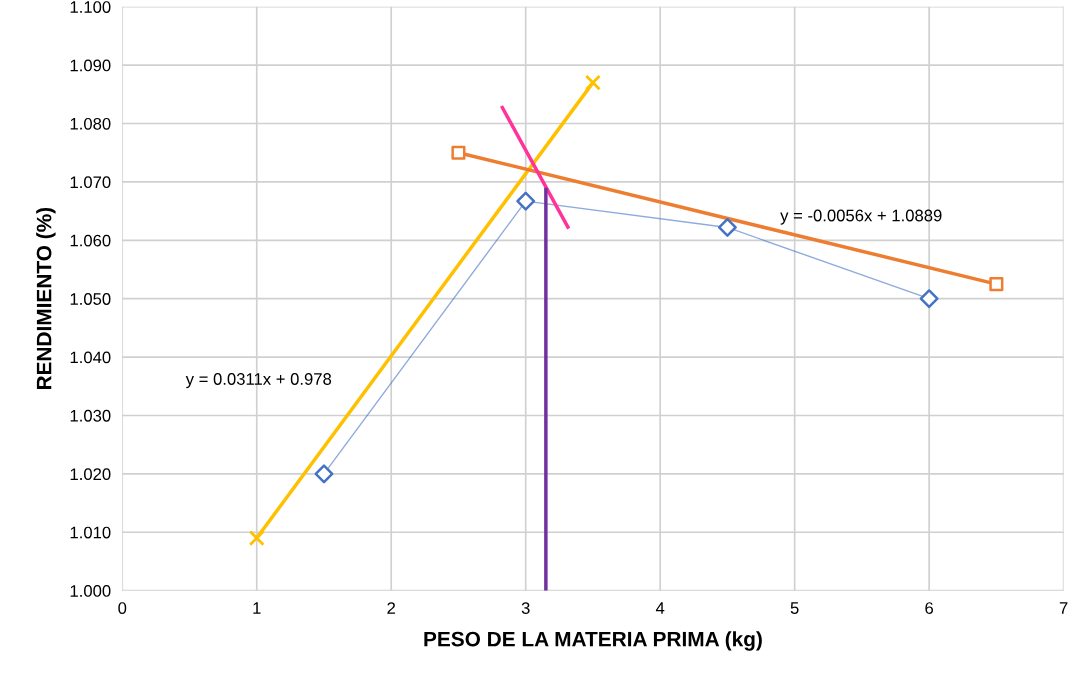 The height and width of the screenshot is (675, 1082). Describe the element at coordinates (90, 299) in the screenshot. I see `y-tick-label: 1.050` at that location.